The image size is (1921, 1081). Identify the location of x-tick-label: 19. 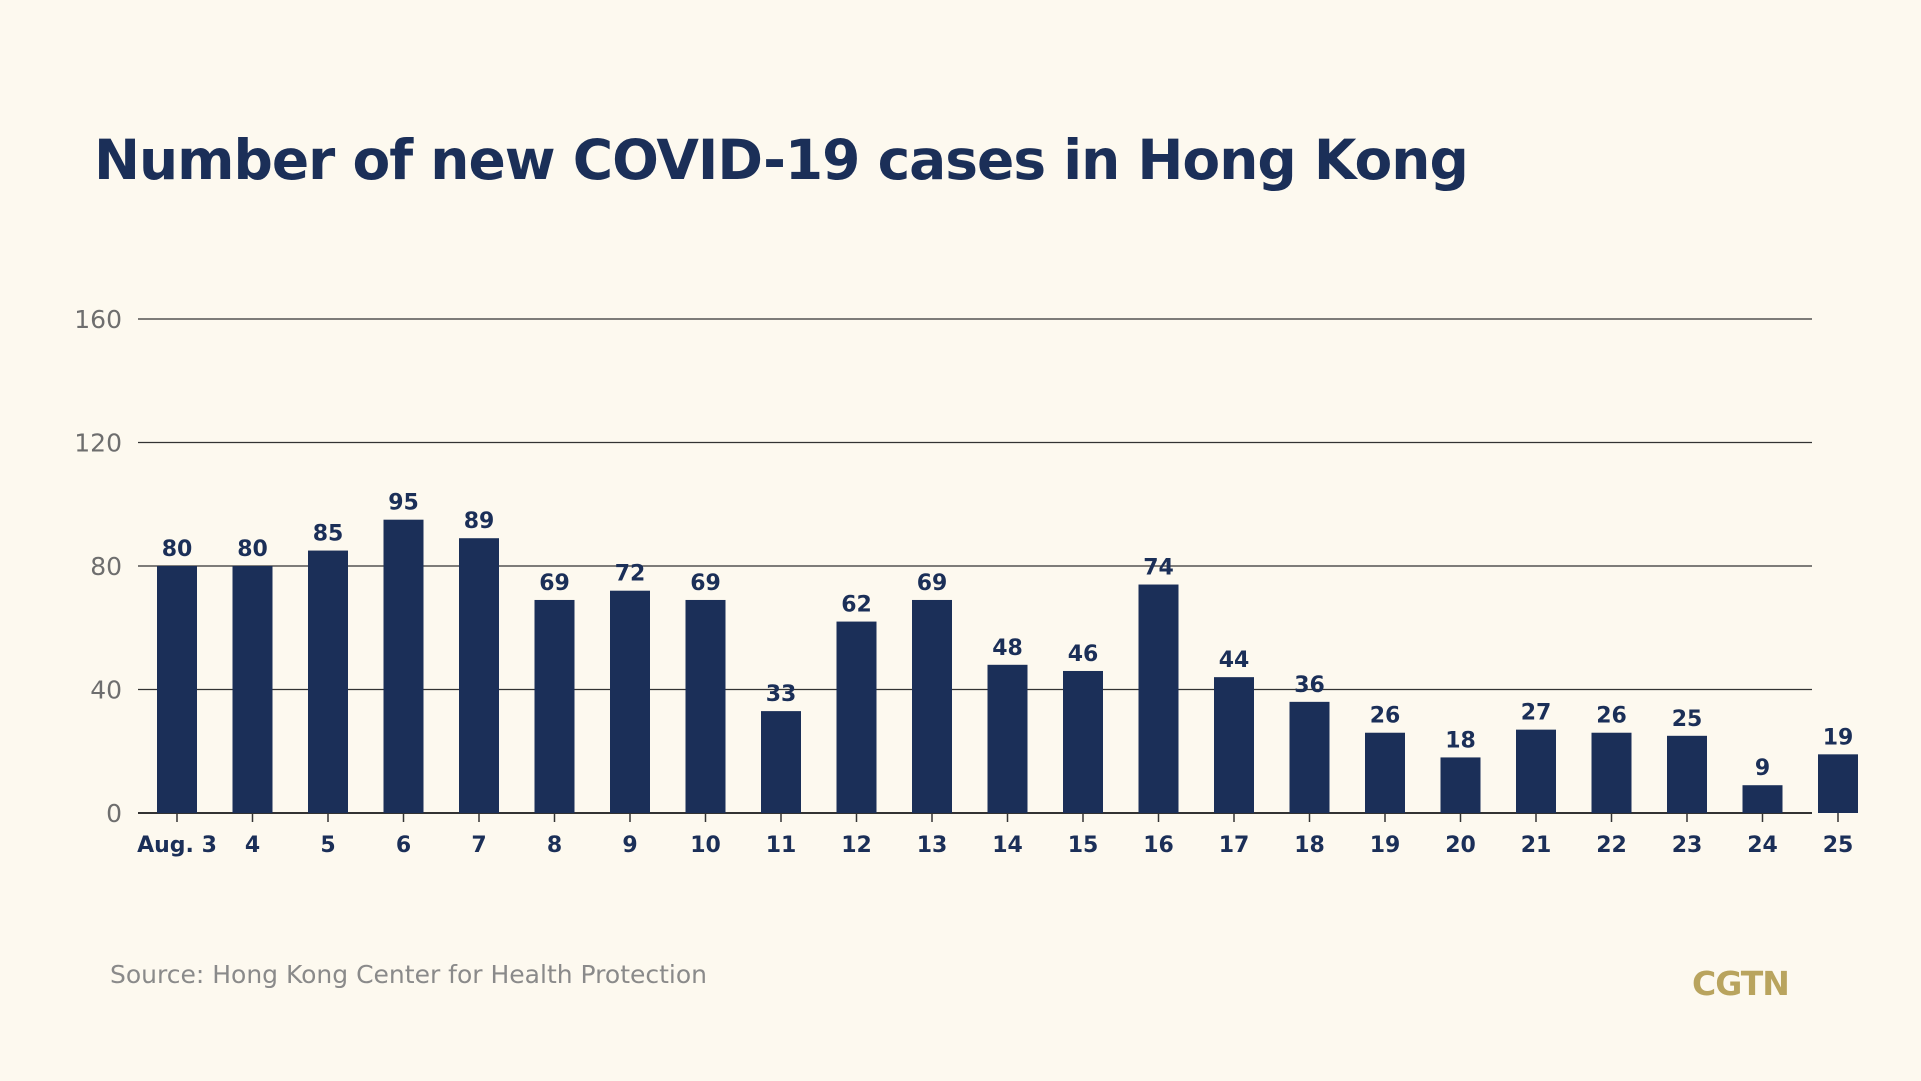
(1385, 845).